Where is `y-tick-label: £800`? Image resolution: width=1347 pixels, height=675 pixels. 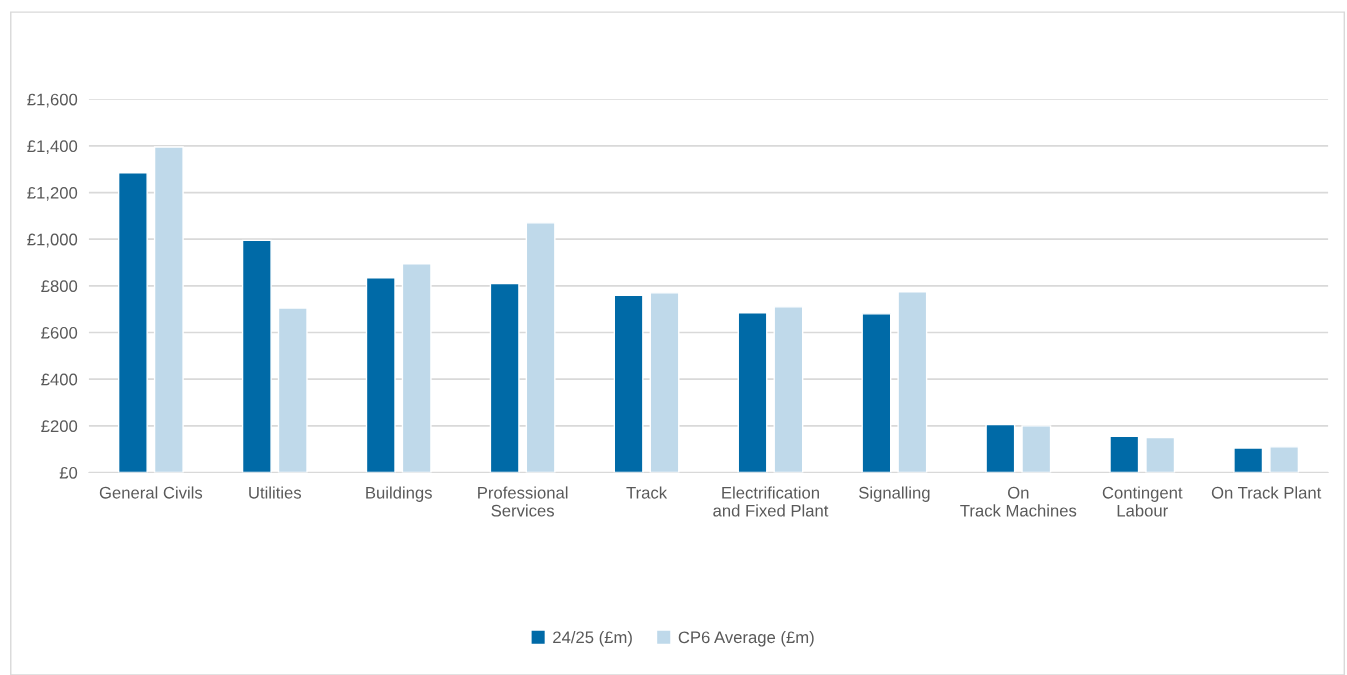 y-tick-label: £800 is located at coordinates (59, 286).